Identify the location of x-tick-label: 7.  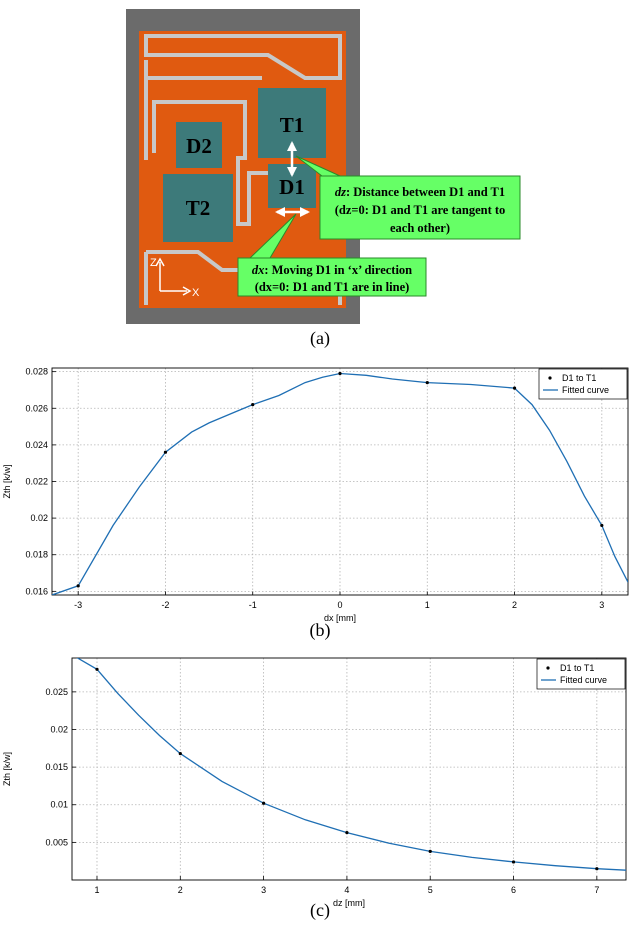
(596, 890).